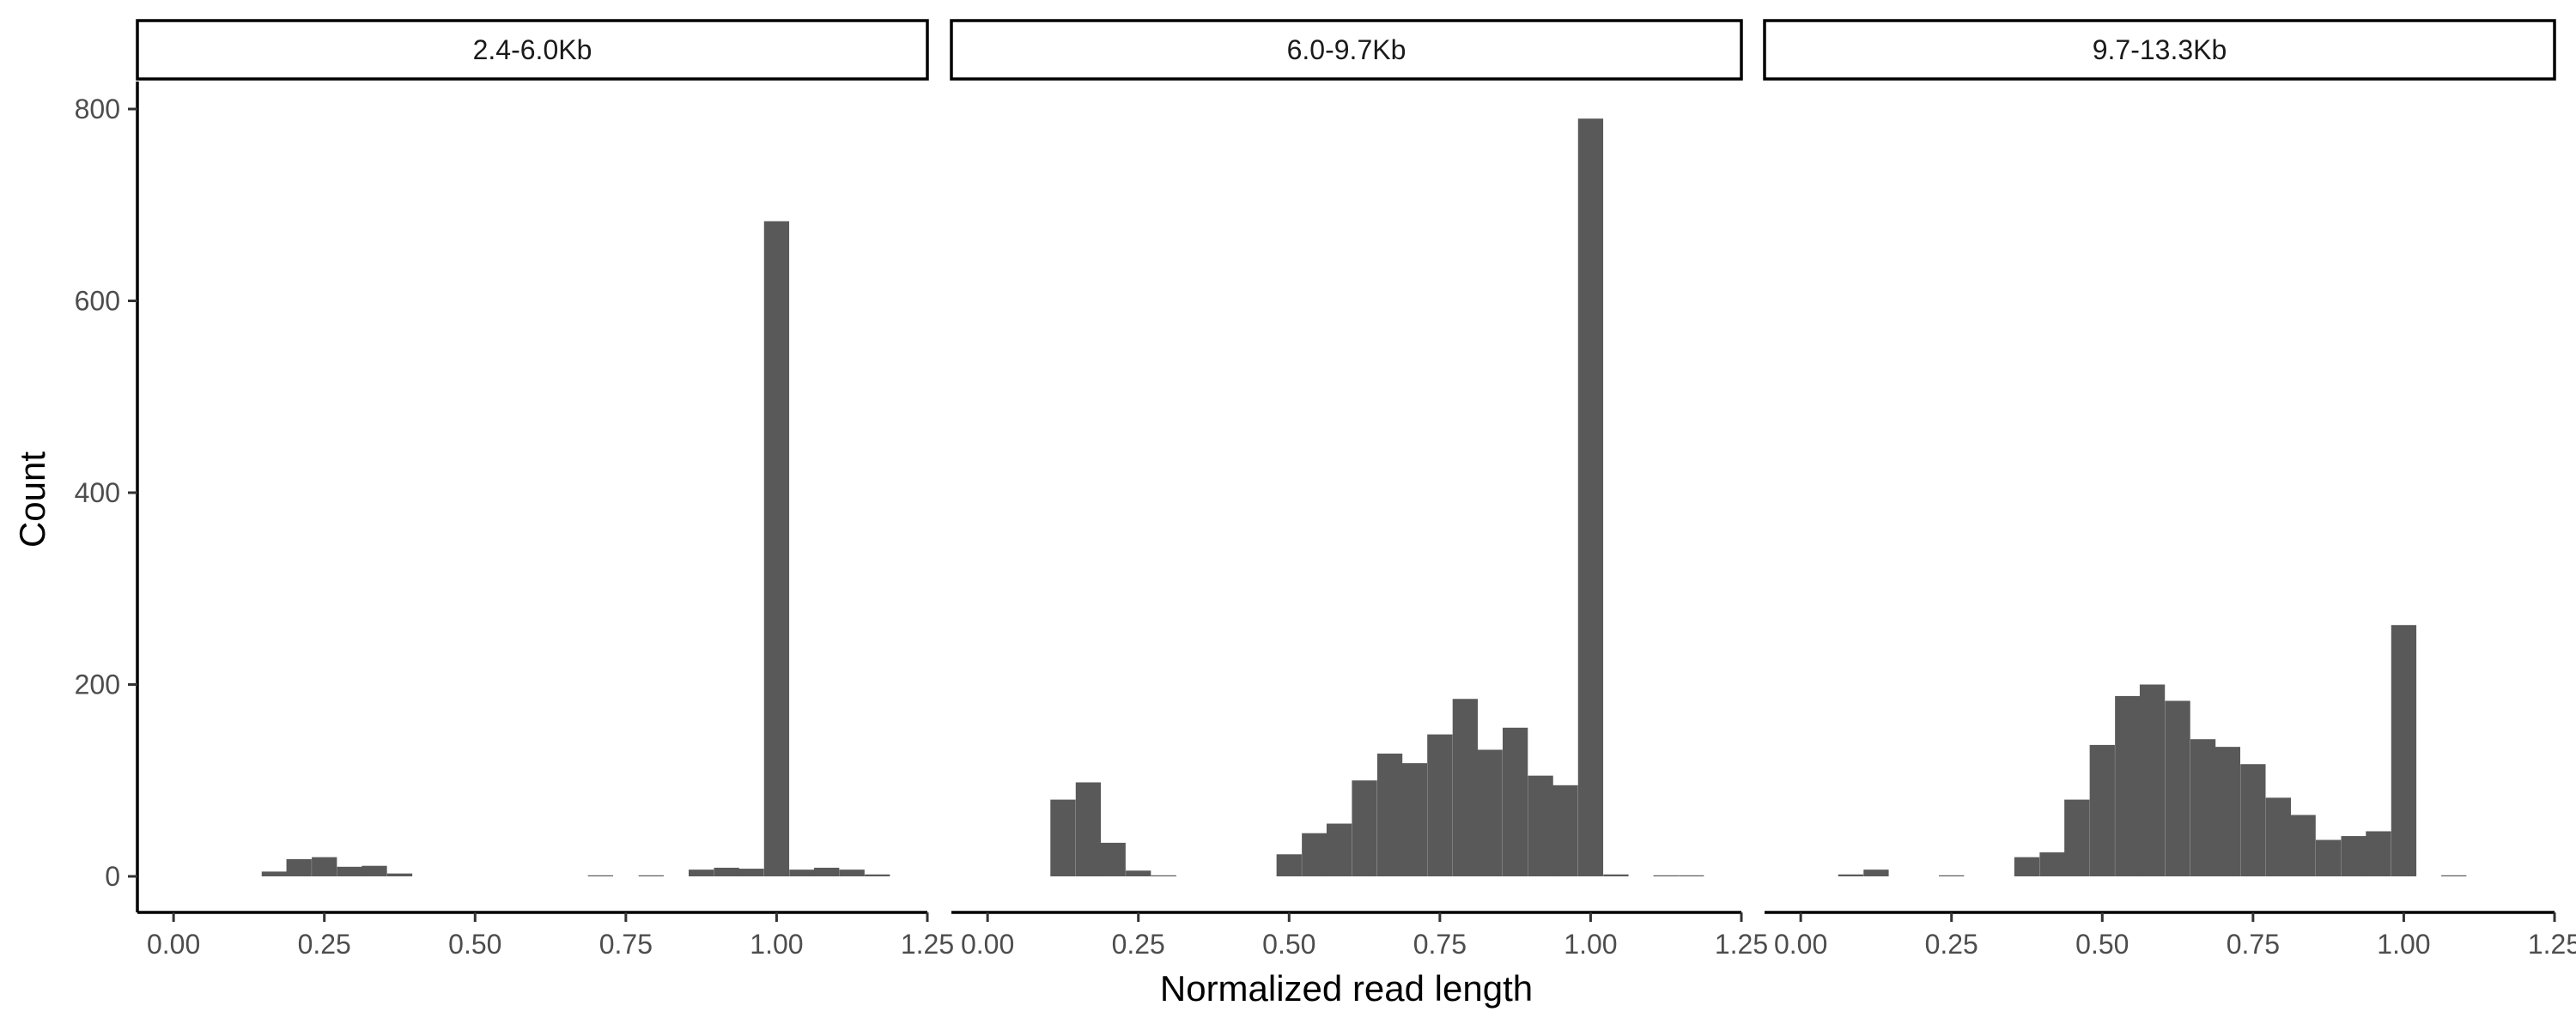 This screenshot has width=2576, height=1030. What do you see at coordinates (32, 499) in the screenshot?
I see `y-axis-title: Count` at bounding box center [32, 499].